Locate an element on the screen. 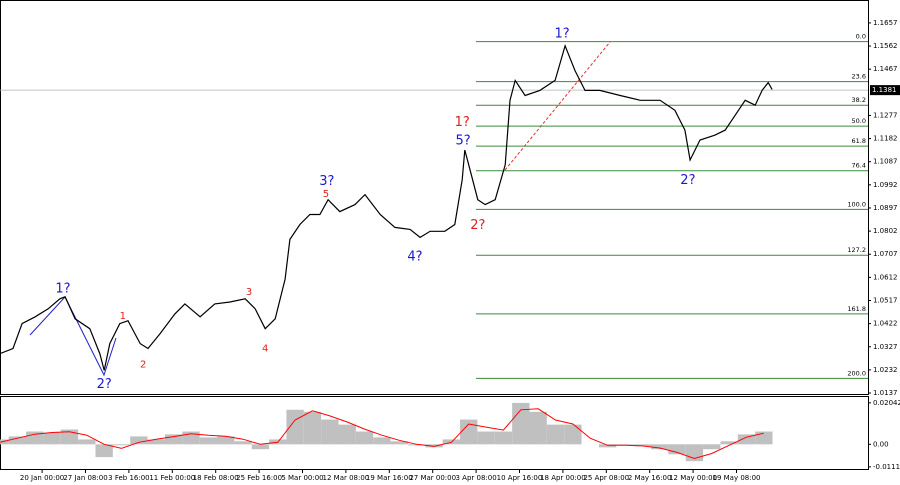 The width and height of the screenshot is (900, 485). fib-label: 127.2 is located at coordinates (856, 250).